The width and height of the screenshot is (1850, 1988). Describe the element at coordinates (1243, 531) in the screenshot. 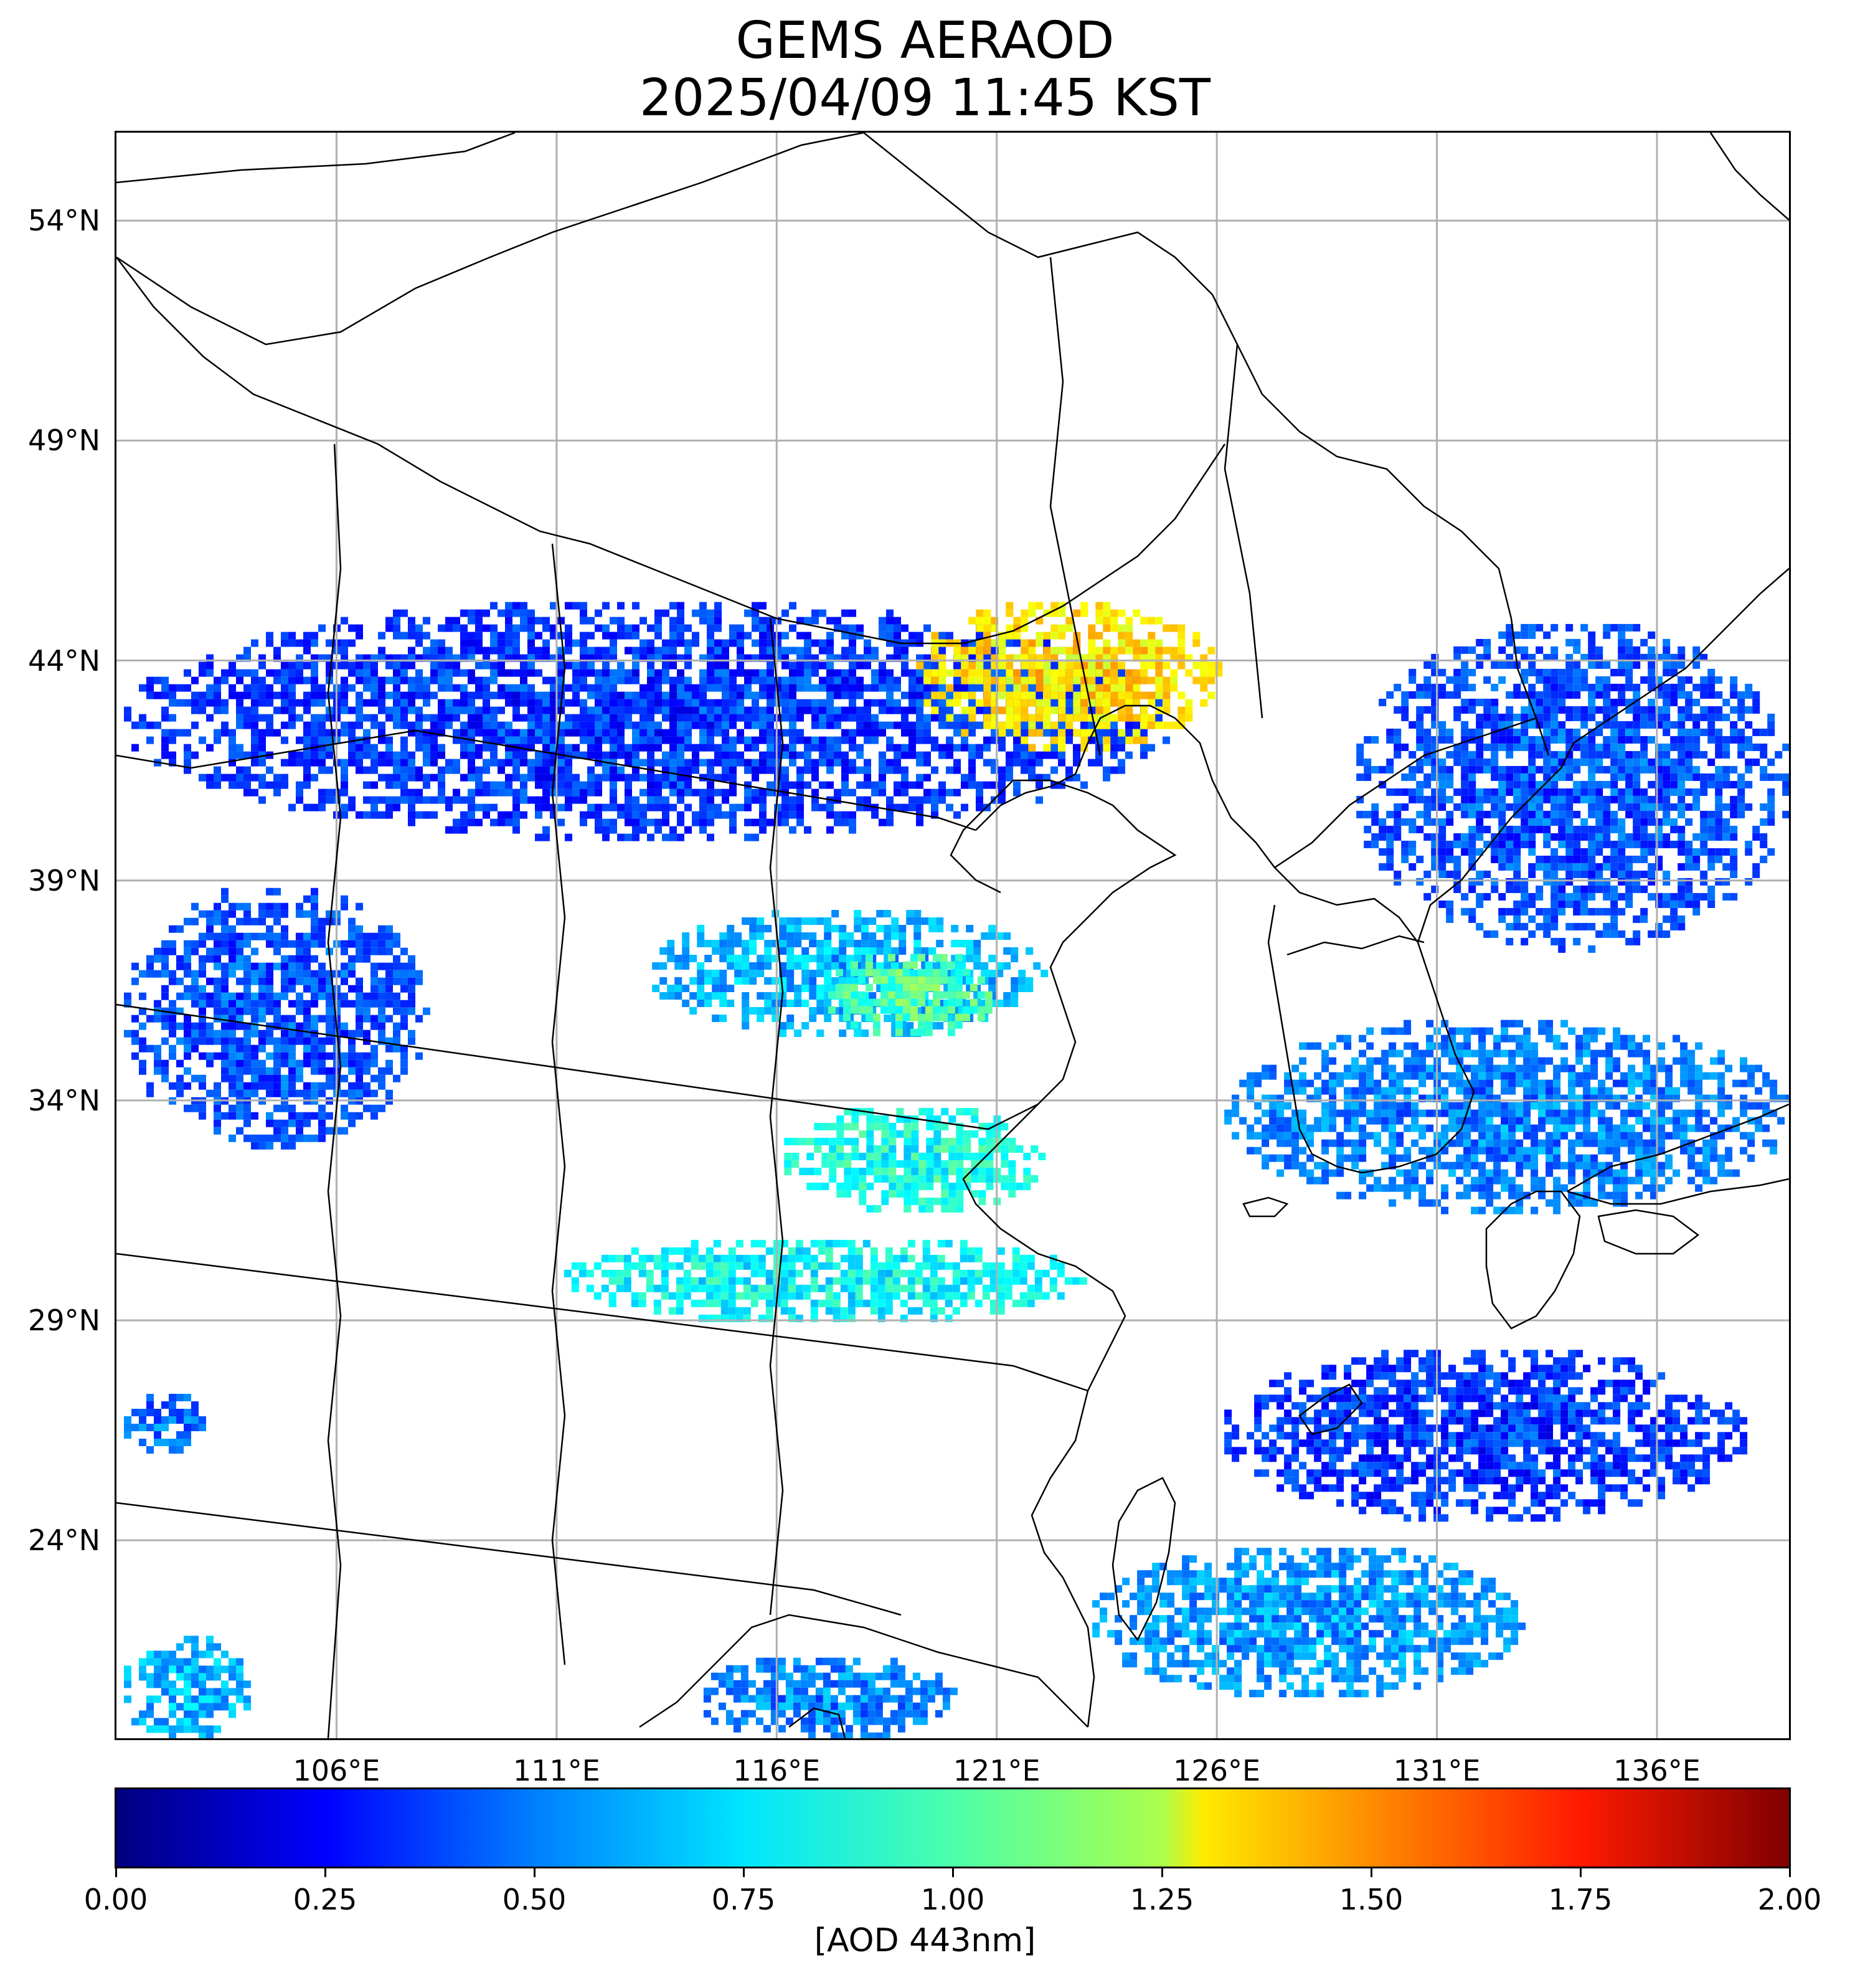

I see `province-line-v5` at that location.